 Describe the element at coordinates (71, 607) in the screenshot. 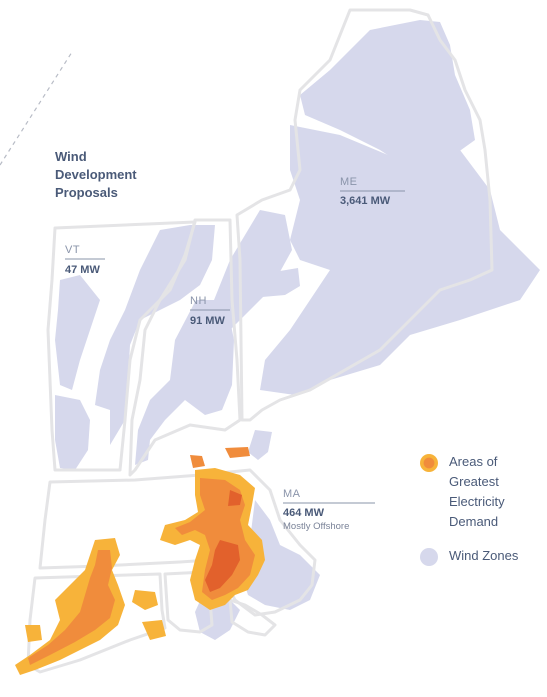

I see `demand-area-ct-mid` at that location.